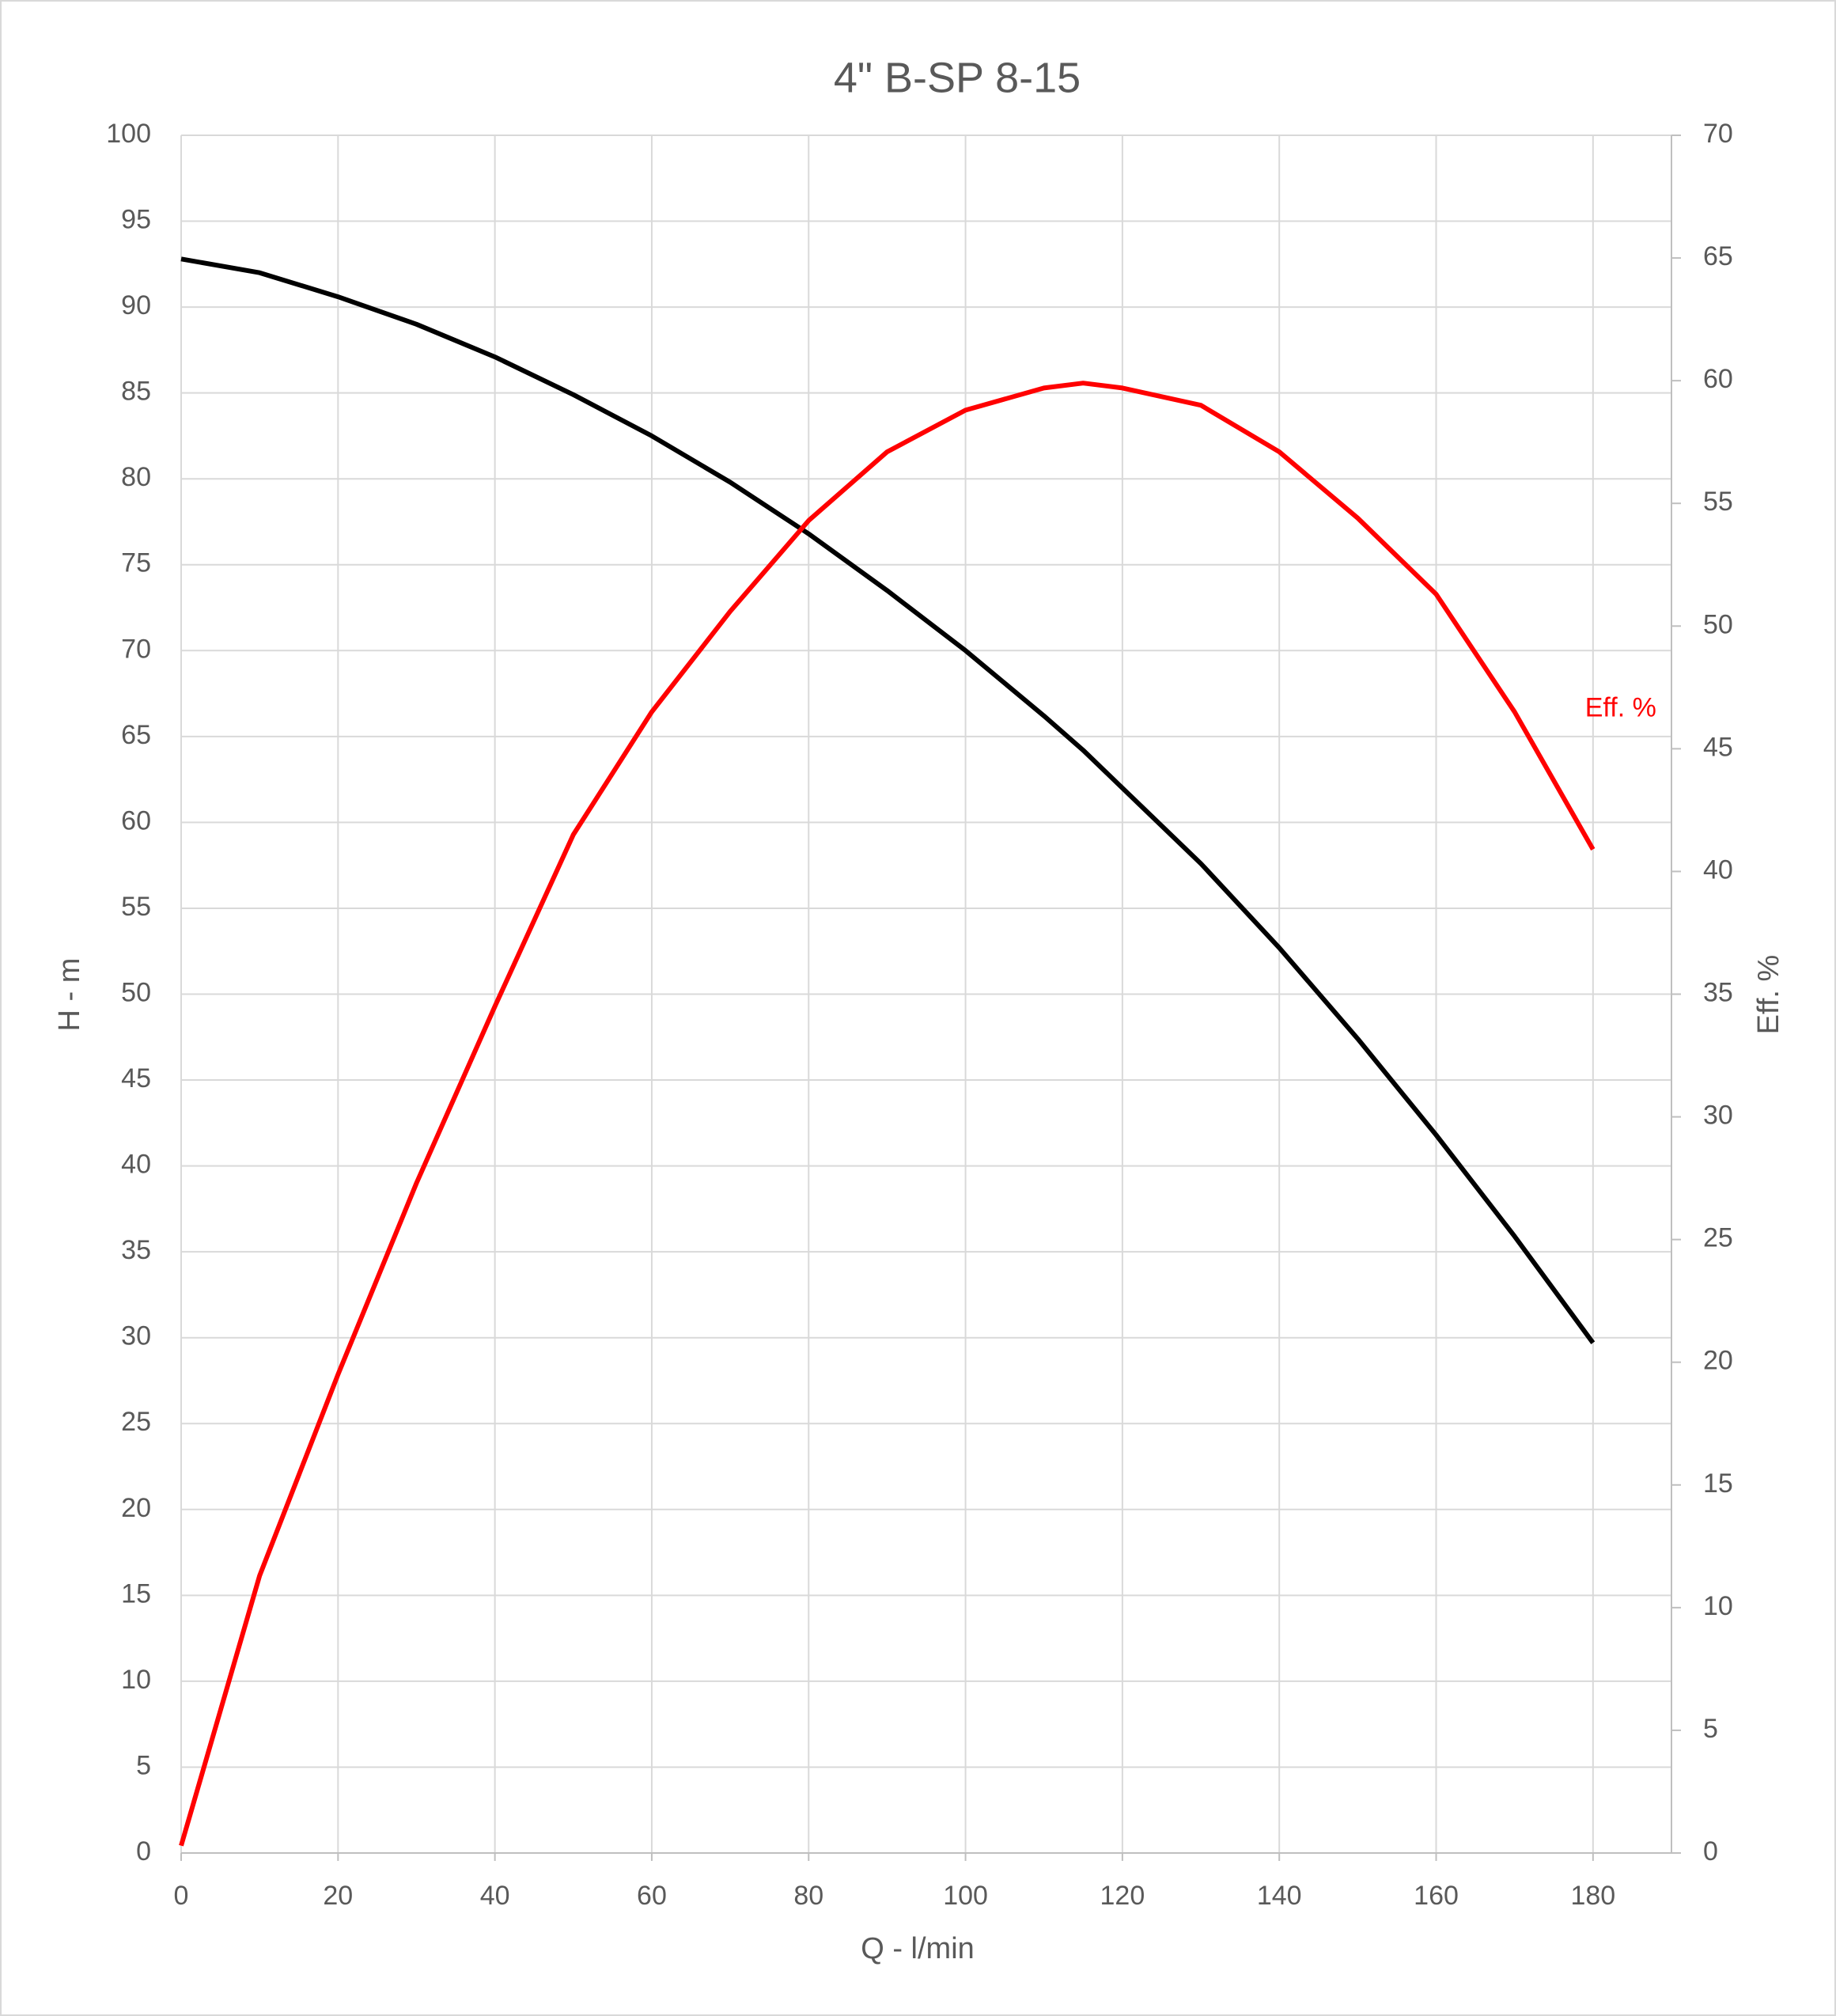  What do you see at coordinates (1718, 1483) in the screenshot?
I see `y2-tick-label: 15` at bounding box center [1718, 1483].